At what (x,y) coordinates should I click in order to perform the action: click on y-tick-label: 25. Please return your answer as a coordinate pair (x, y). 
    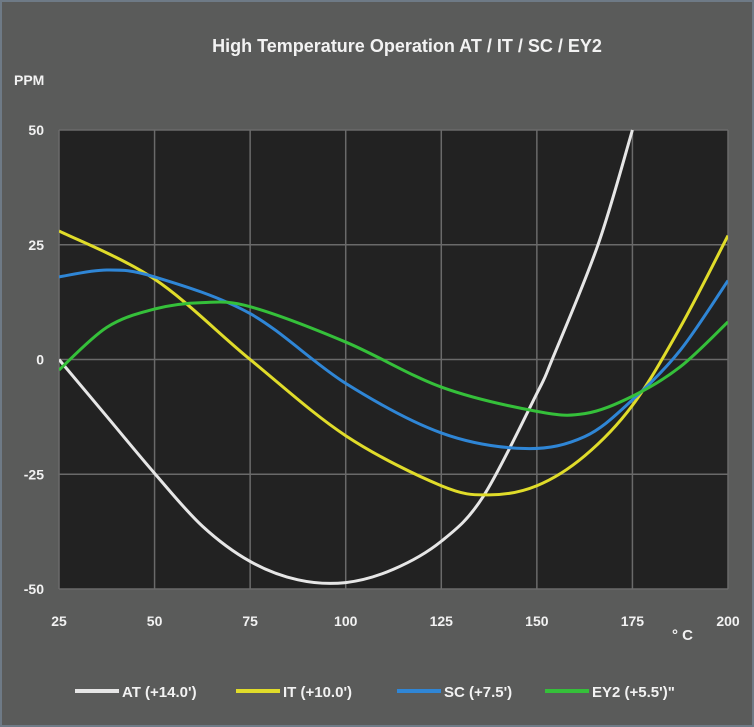
    Looking at the image, I should click on (36, 245).